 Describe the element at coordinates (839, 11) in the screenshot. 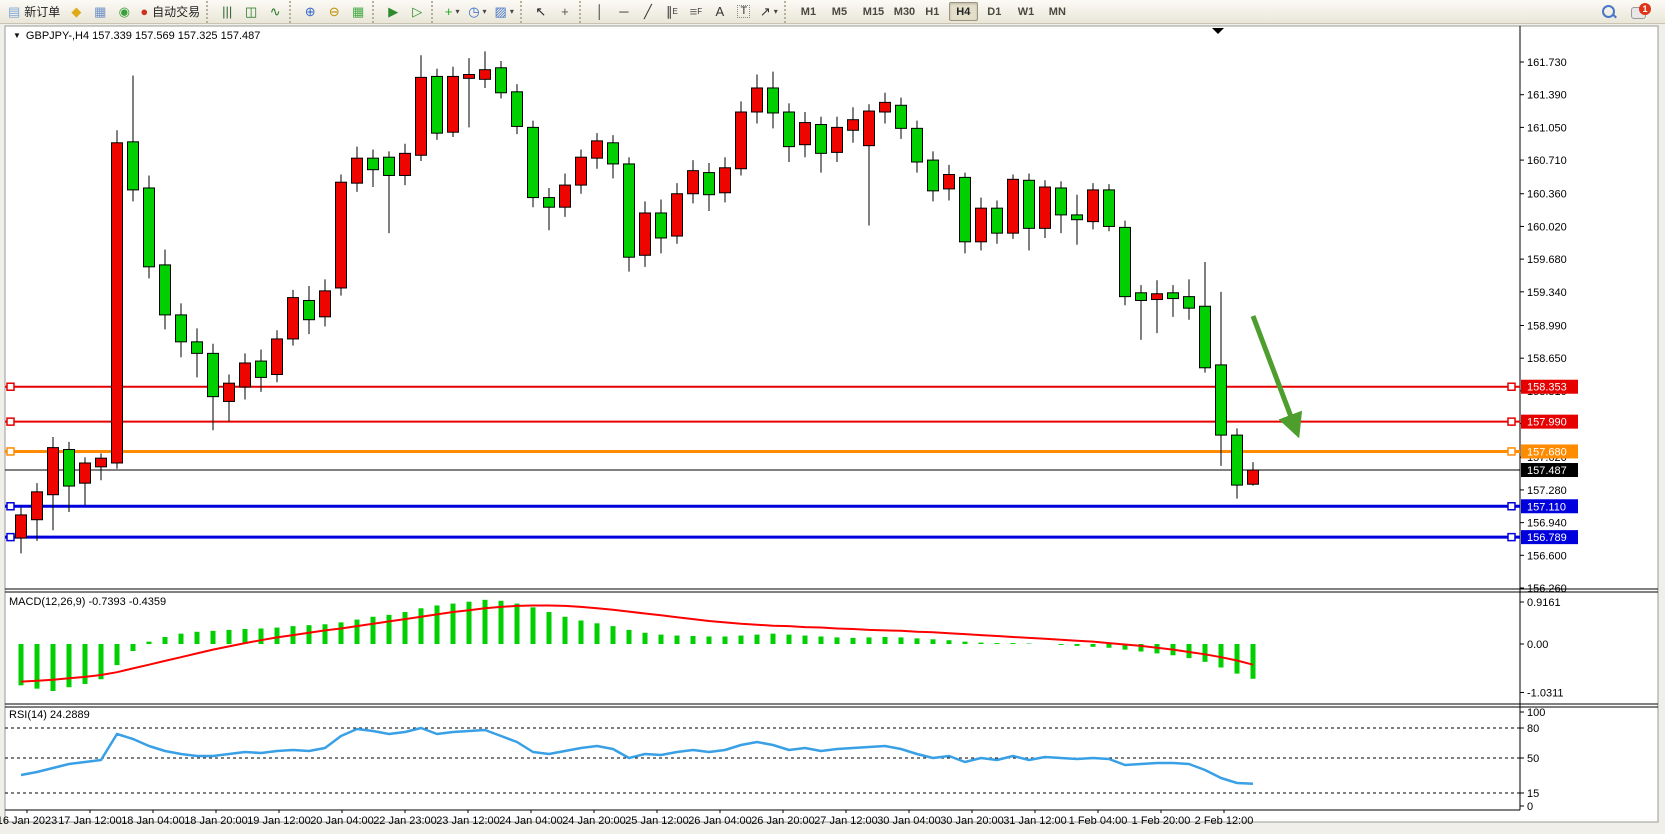

I see `timeframe-m5-button: M5` at that location.